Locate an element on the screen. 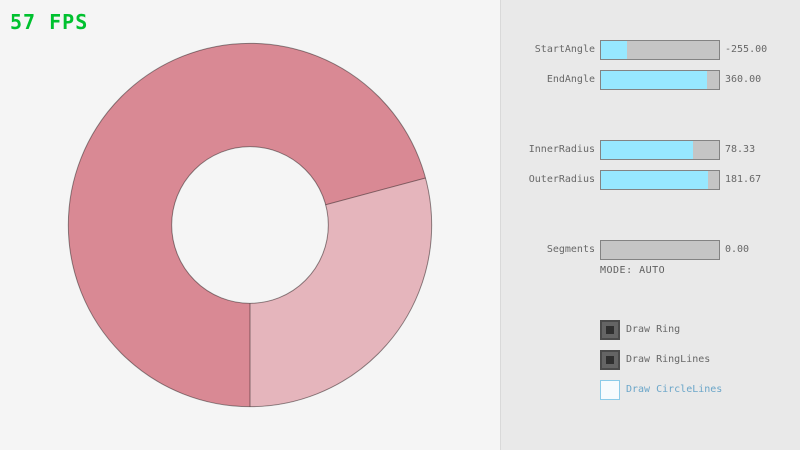 The width and height of the screenshot is (800, 450). ring-edge-line-start is located at coordinates (375, 191).